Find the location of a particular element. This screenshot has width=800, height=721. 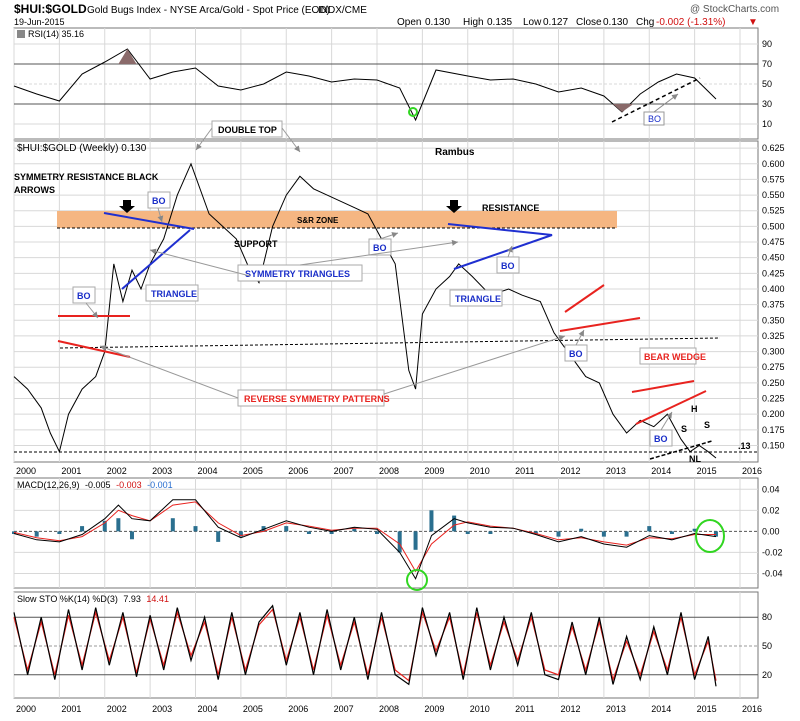

sto-axis: 80 50 20 is located at coordinates (767, 646).